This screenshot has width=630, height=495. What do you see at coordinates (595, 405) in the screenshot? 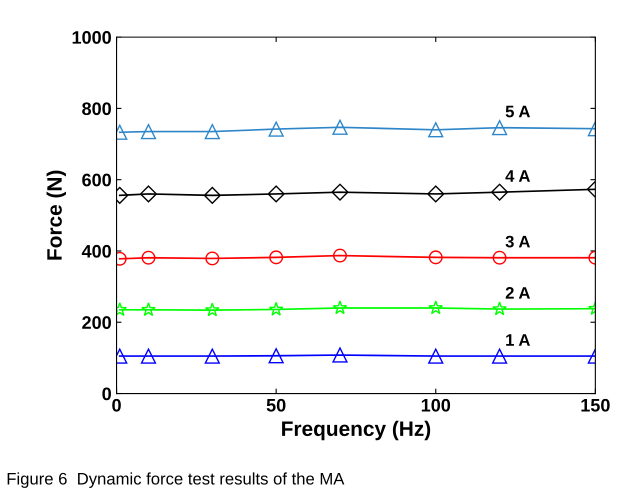
I see `x-tick-label: 150` at bounding box center [595, 405].